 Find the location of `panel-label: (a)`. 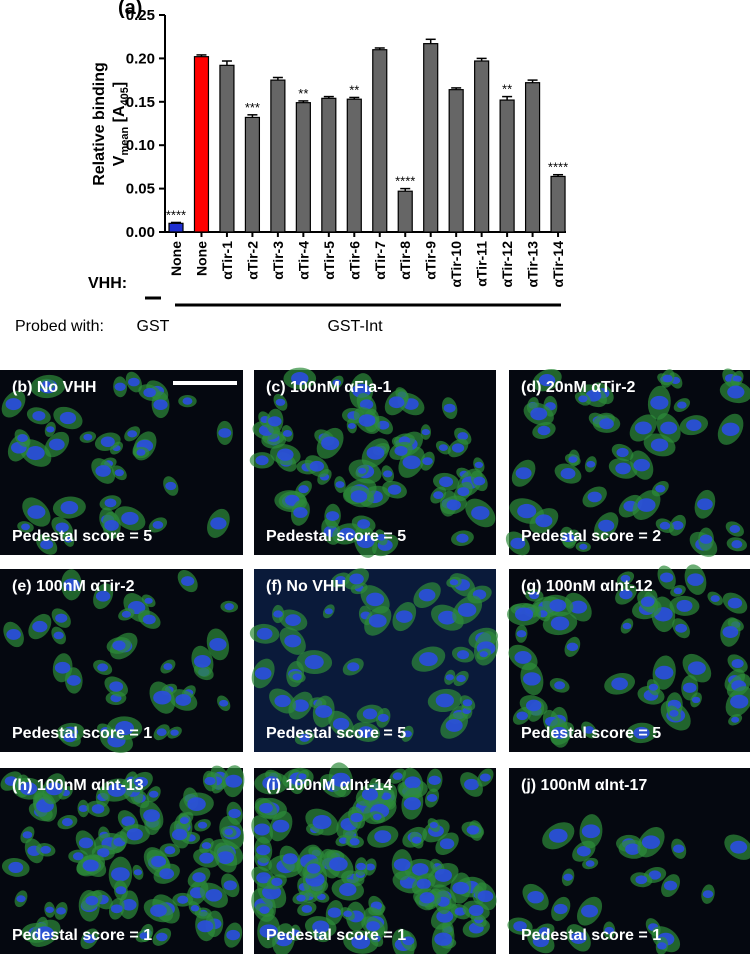

panel-label: (a) is located at coordinates (130, 9).